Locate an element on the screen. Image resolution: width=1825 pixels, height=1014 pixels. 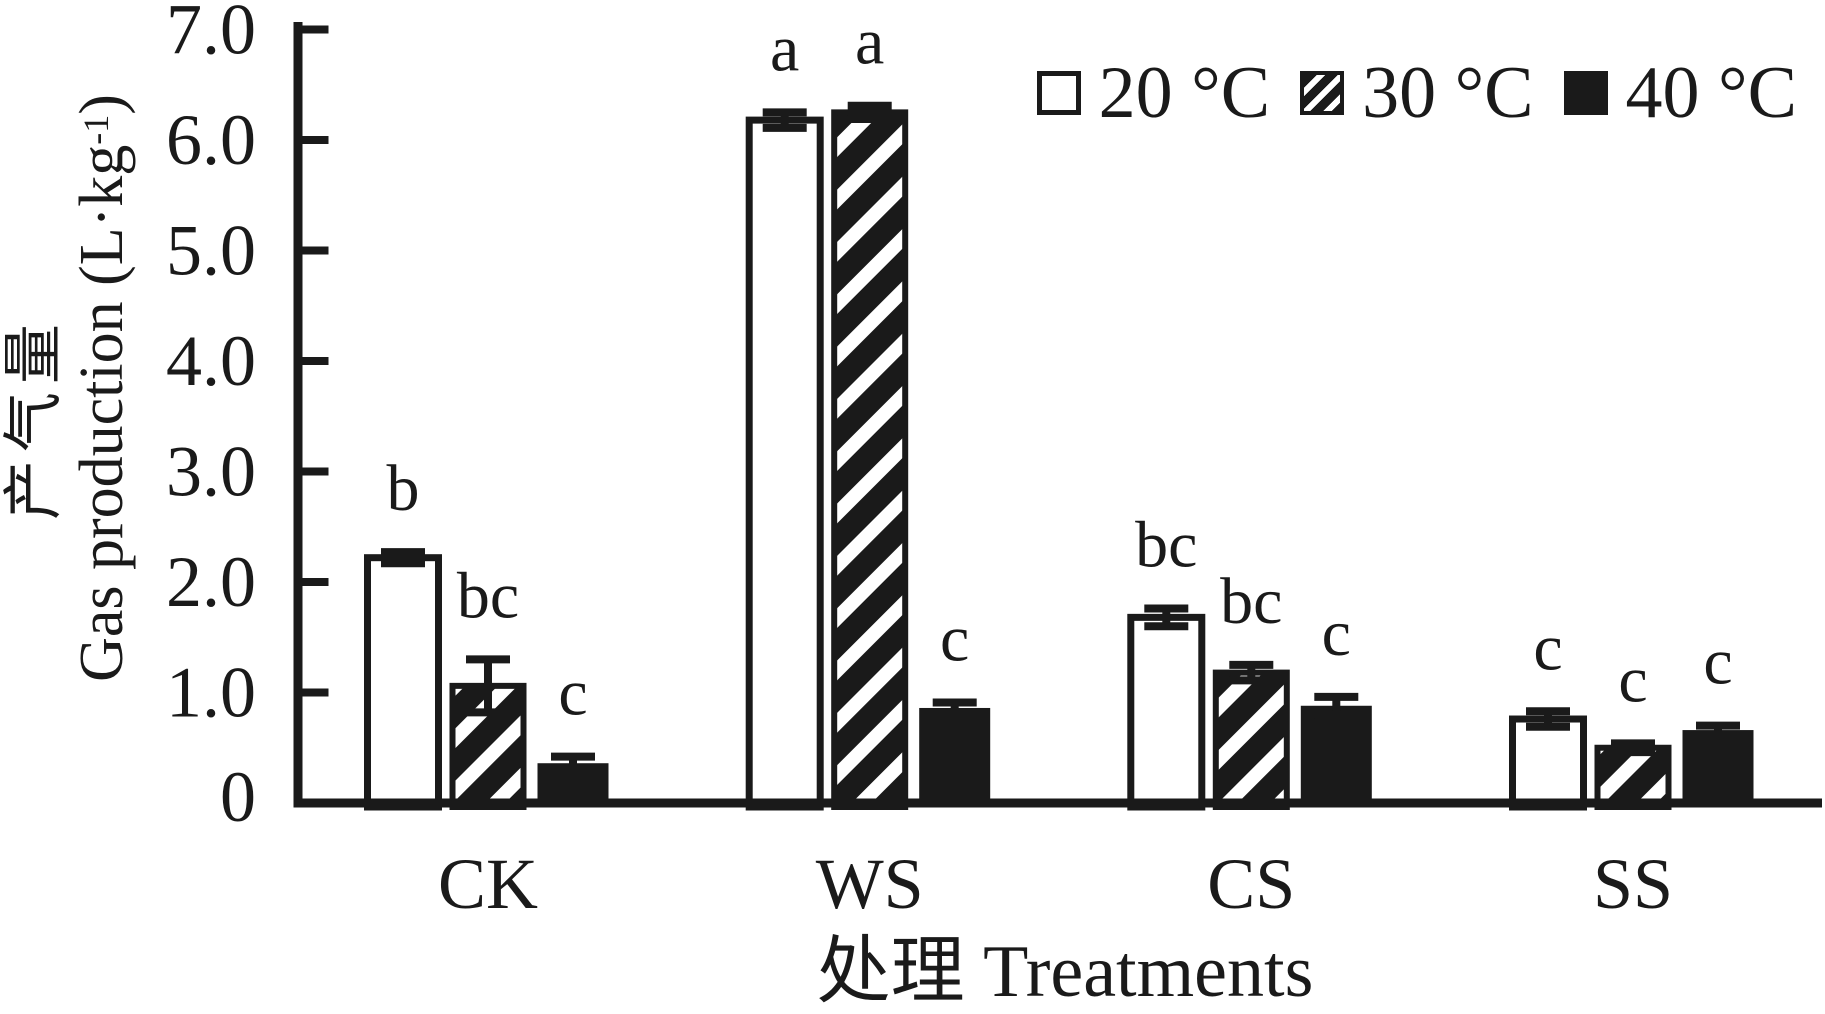
y-axis-title-main: Gas production (L·kg is located at coordinates (102, 413).